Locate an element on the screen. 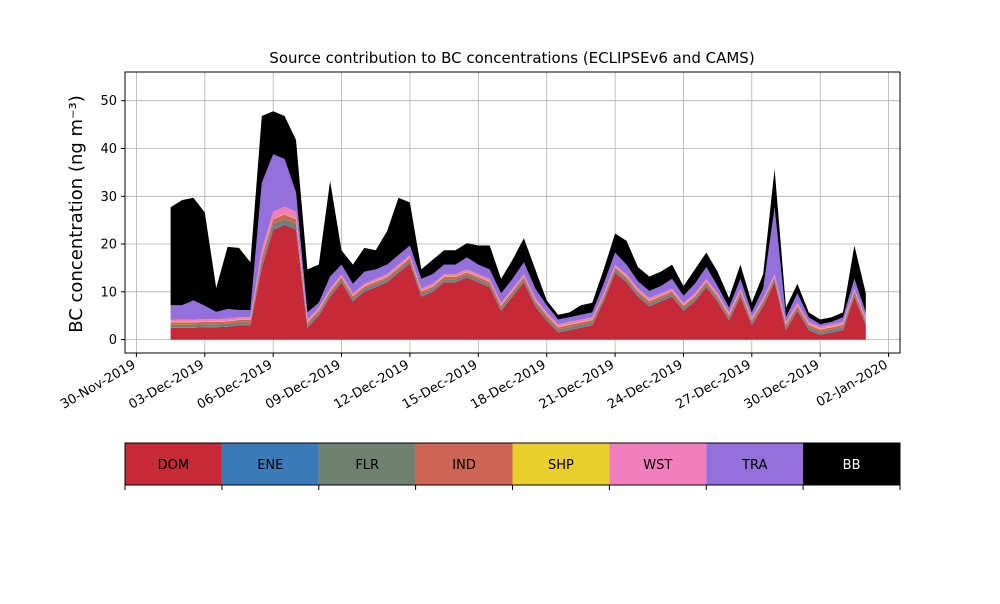  legend-swatch-bb is located at coordinates (851, 464).